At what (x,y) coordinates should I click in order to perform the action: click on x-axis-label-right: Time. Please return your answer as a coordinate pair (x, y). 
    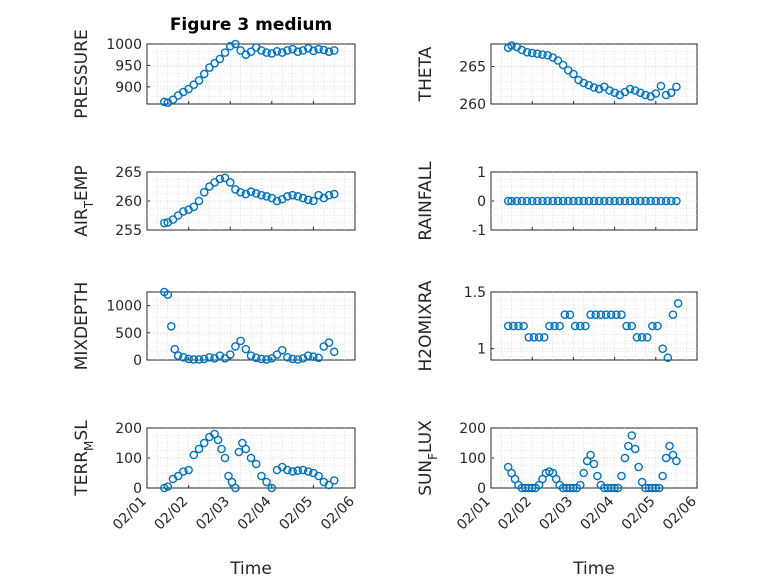
    Looking at the image, I should click on (593, 569).